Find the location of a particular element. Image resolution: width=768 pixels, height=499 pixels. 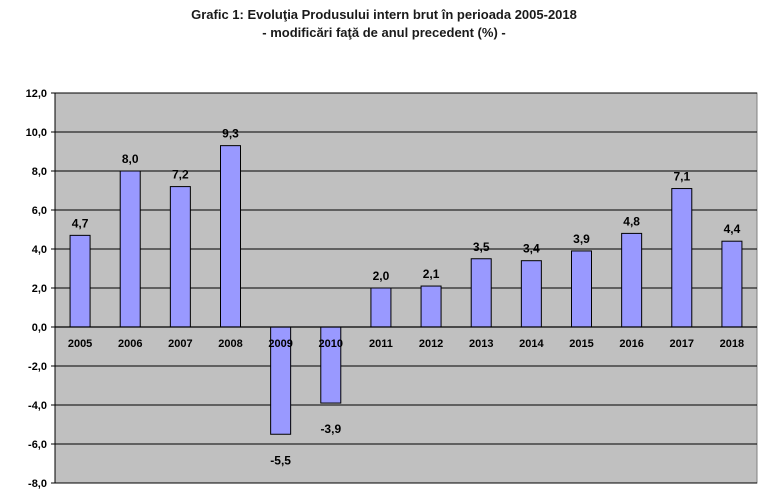

data-label: 7,1 is located at coordinates (681, 177).